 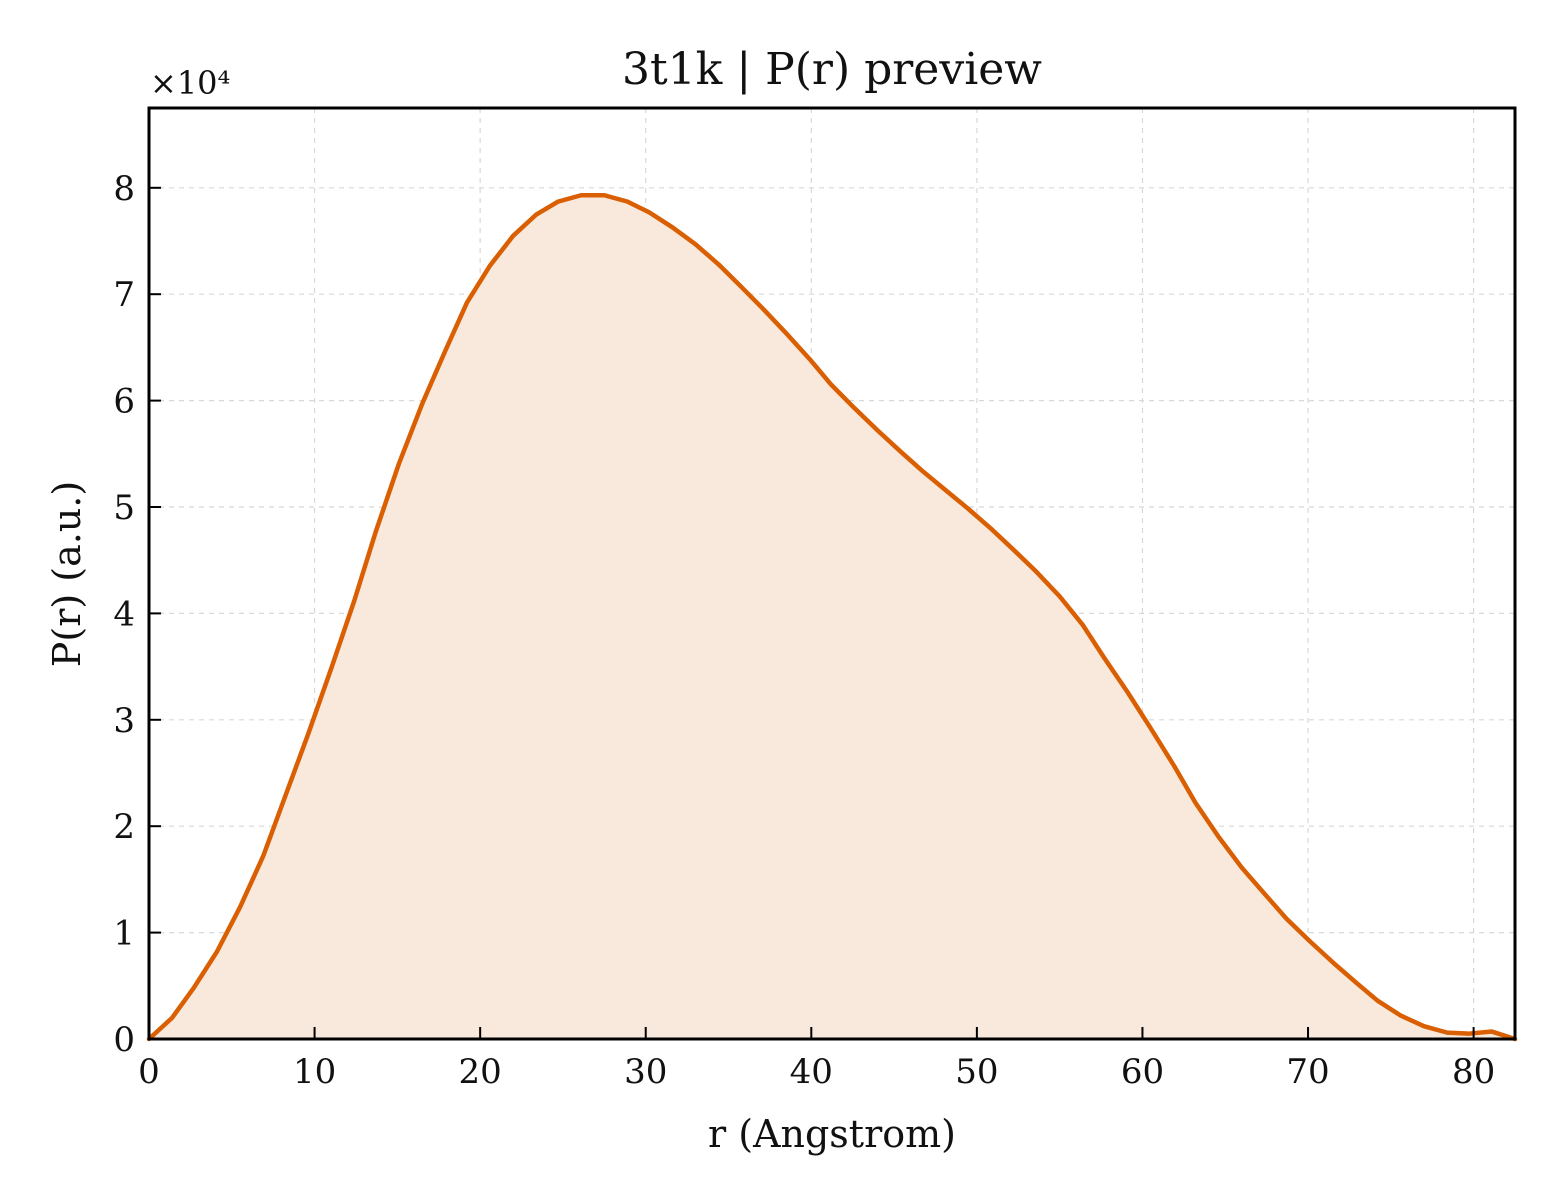 What do you see at coordinates (832, 69) in the screenshot?
I see `chart-title: 3t1k | P(r) preview` at bounding box center [832, 69].